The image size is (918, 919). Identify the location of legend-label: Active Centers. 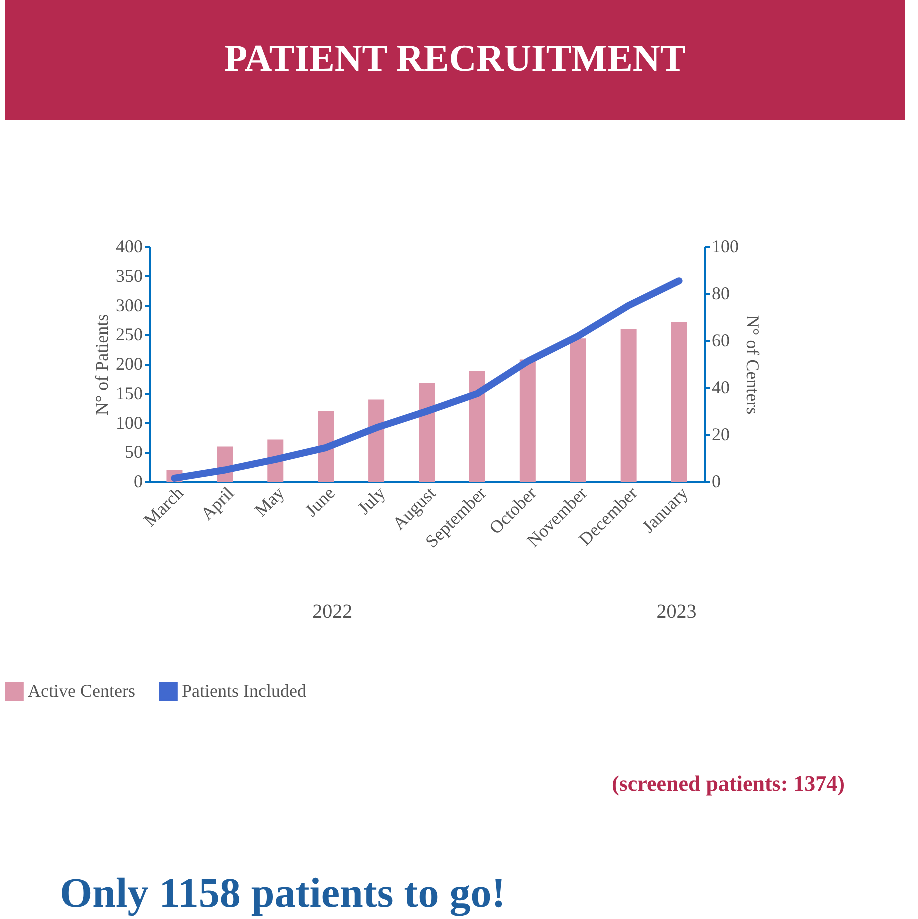
(82, 690).